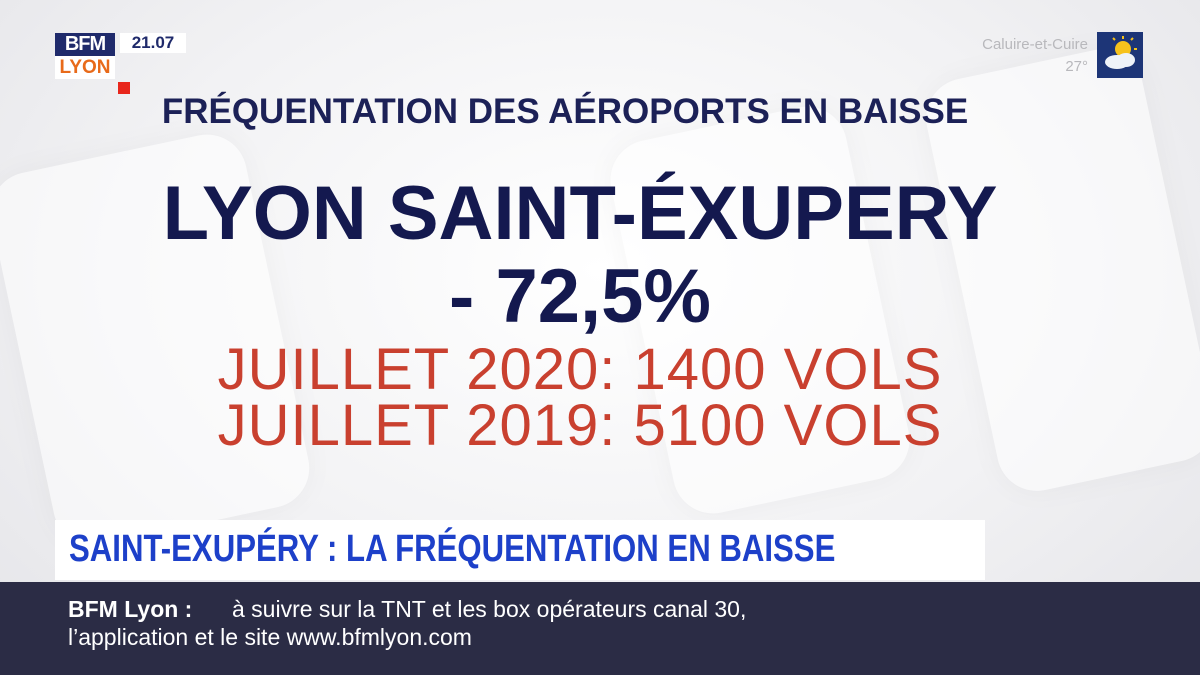  What do you see at coordinates (1035, 44) in the screenshot?
I see `weather-city: Caluire-et-Cuire` at bounding box center [1035, 44].